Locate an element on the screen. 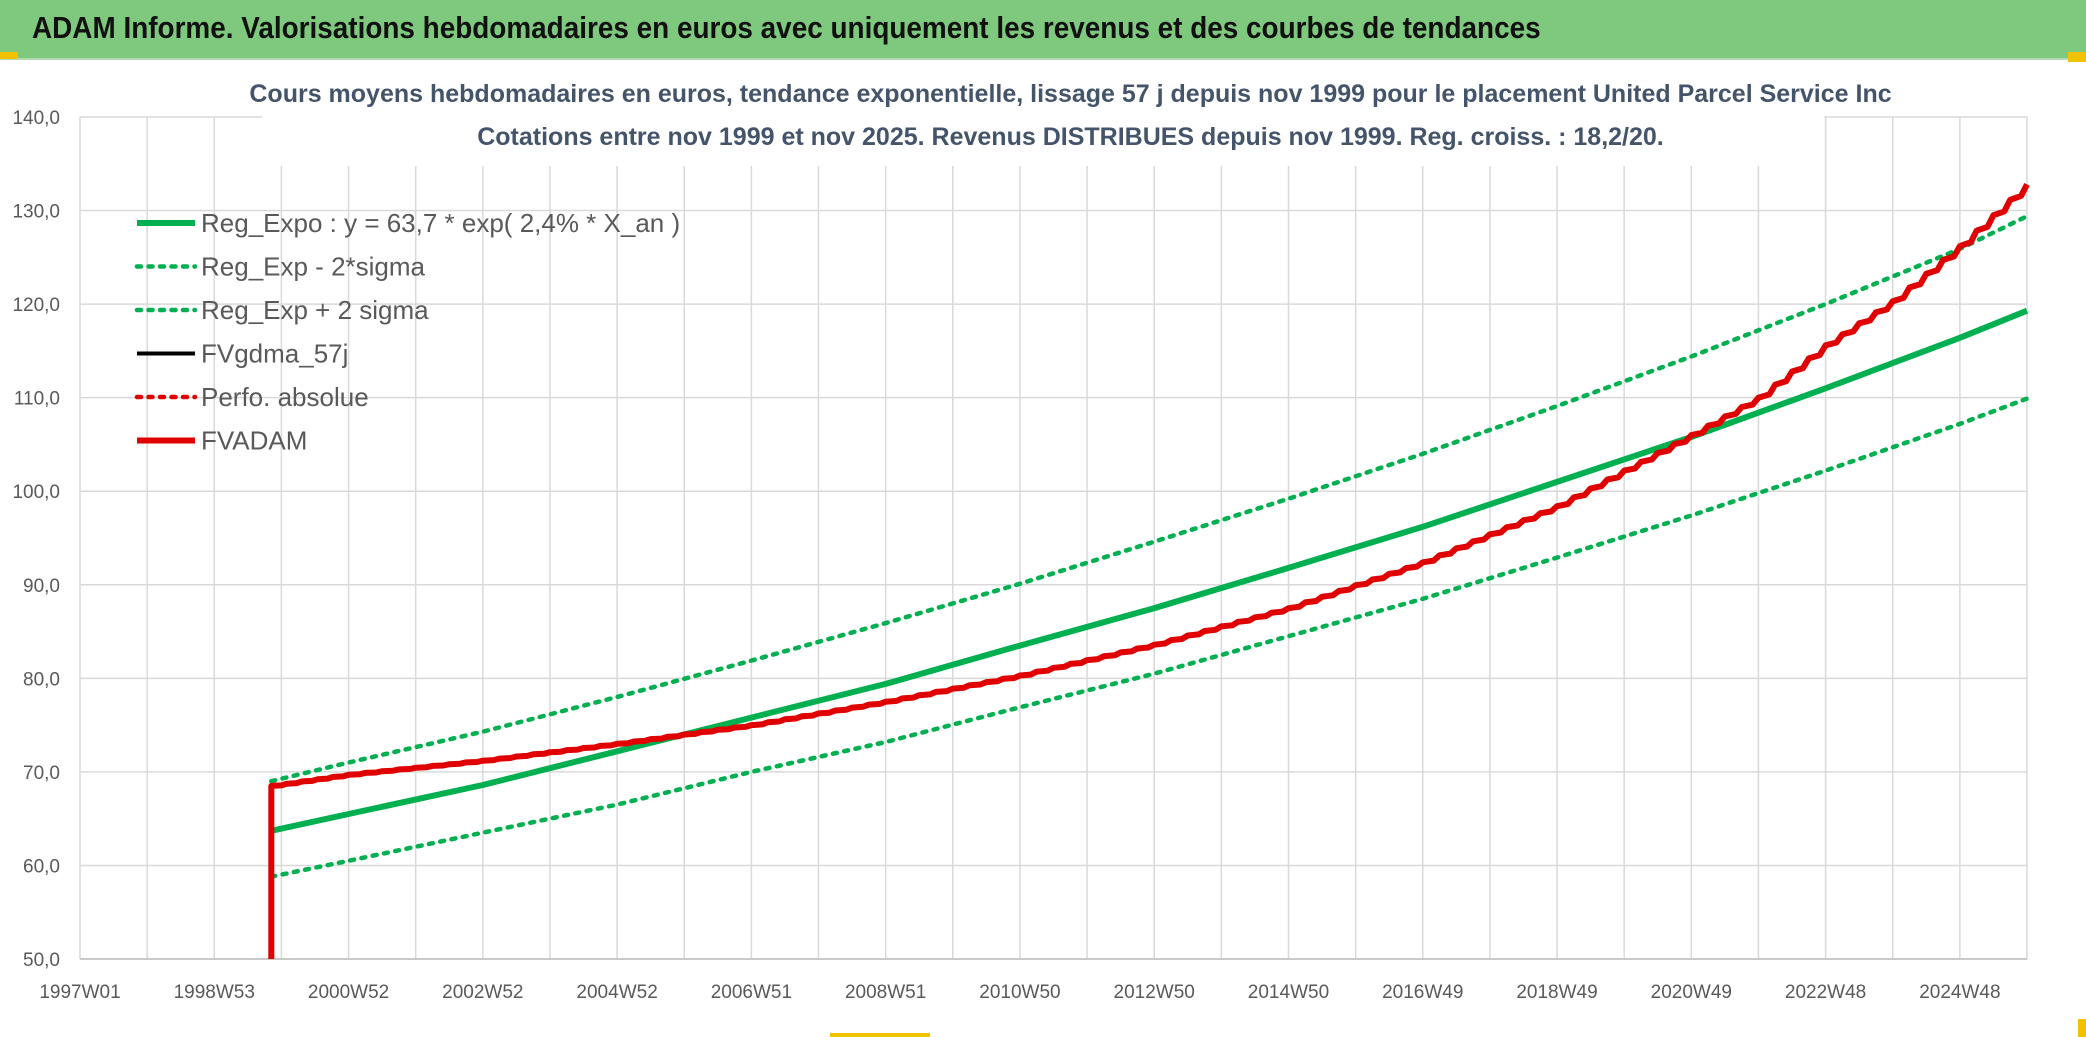 Image resolution: width=2086 pixels, height=1037 pixels. y-tick-label: 140,0 is located at coordinates (36, 118).